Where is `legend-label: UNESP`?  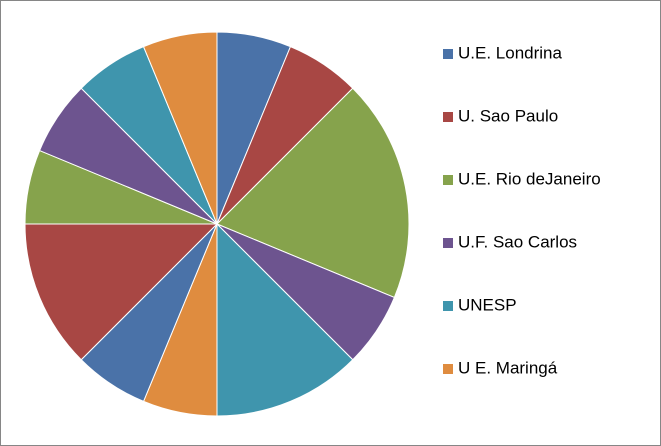
legend-label: UNESP is located at coordinates (487, 304).